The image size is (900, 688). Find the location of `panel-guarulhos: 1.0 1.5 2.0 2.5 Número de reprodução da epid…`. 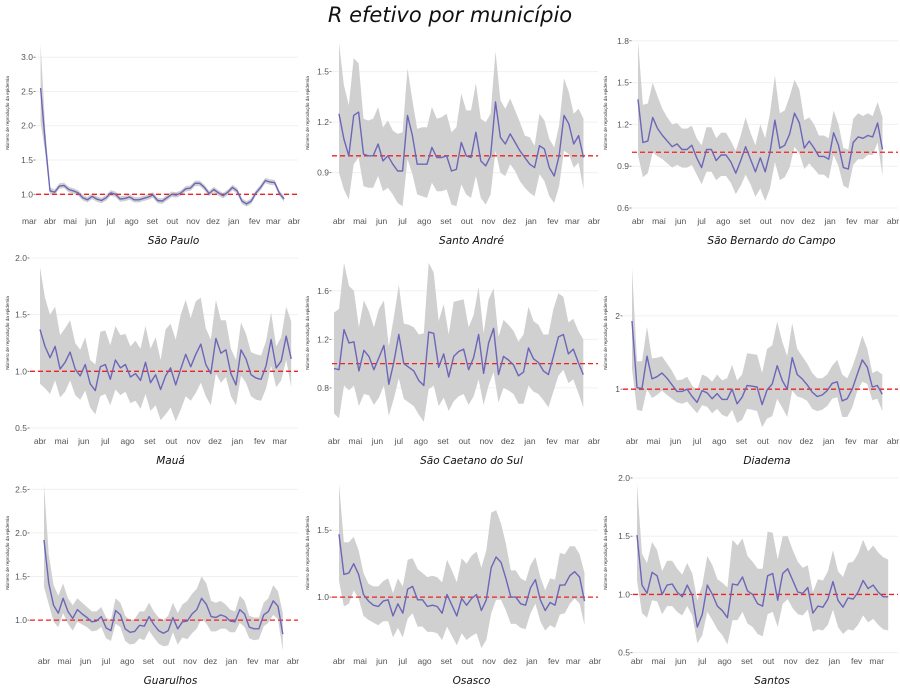

panel-guarulhos: 1.0 1.5 2.0 2.5 Número de reprodução da epid… is located at coordinates (152, 585).